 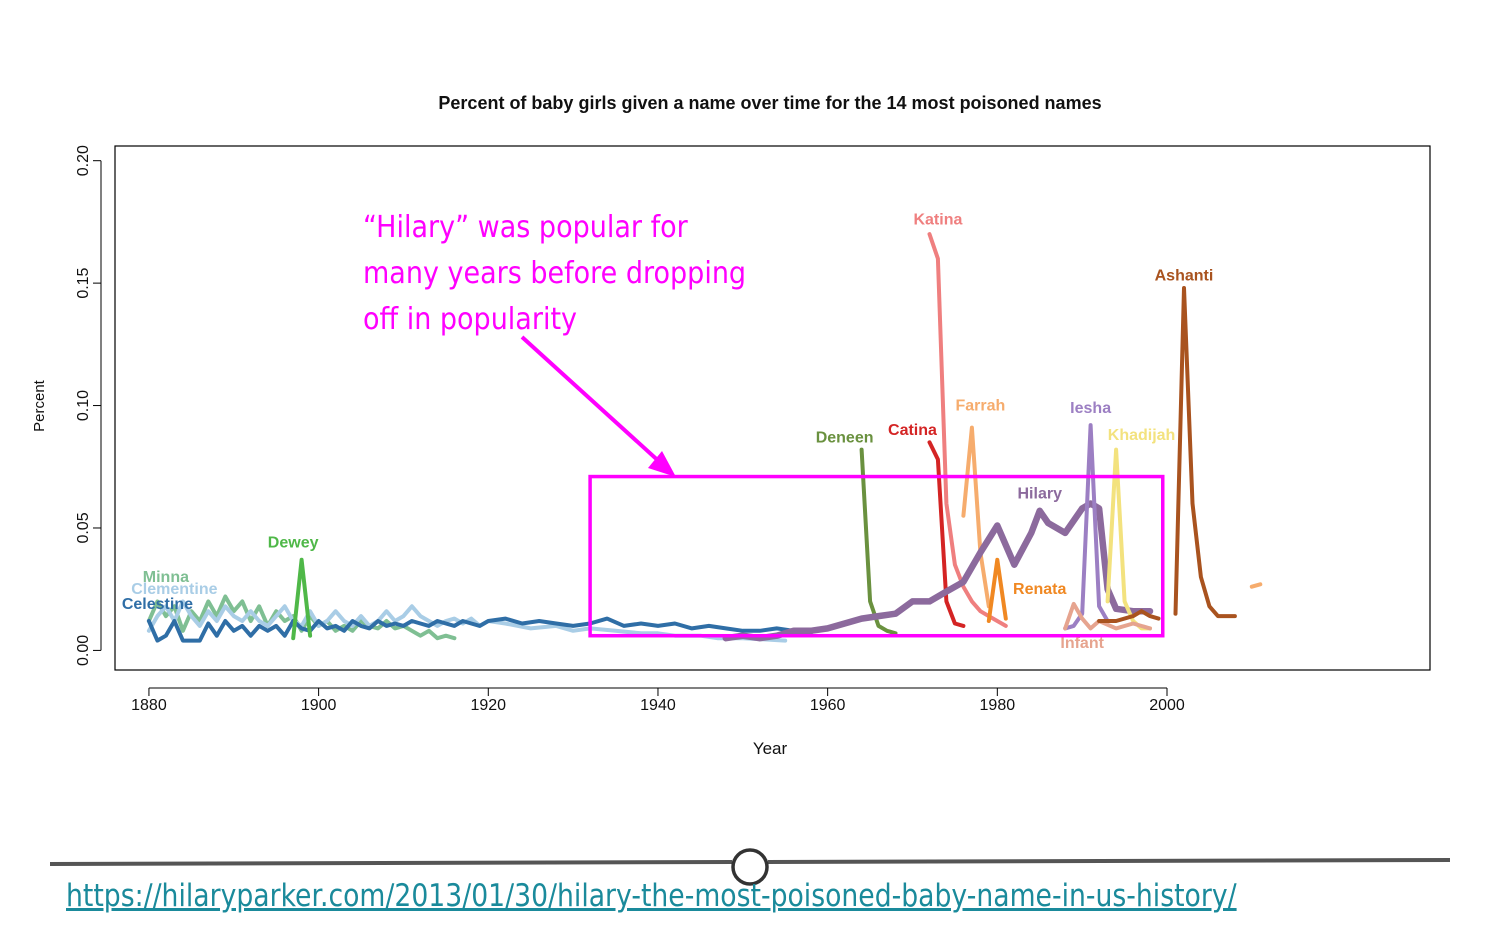 I want to click on footer-divider, so click(x=750, y=867).